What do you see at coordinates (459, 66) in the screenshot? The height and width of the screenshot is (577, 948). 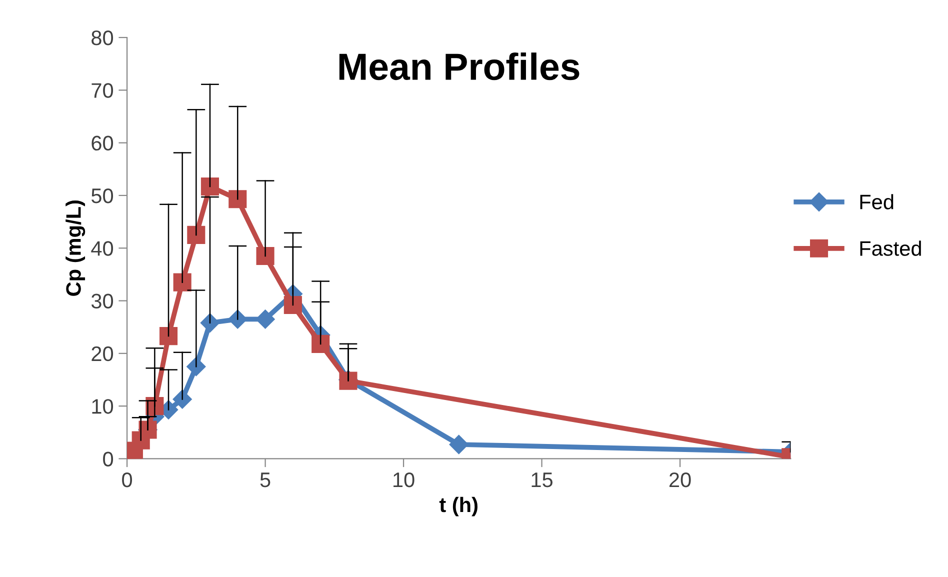 I see `chart-title: Mean Profiles` at bounding box center [459, 66].